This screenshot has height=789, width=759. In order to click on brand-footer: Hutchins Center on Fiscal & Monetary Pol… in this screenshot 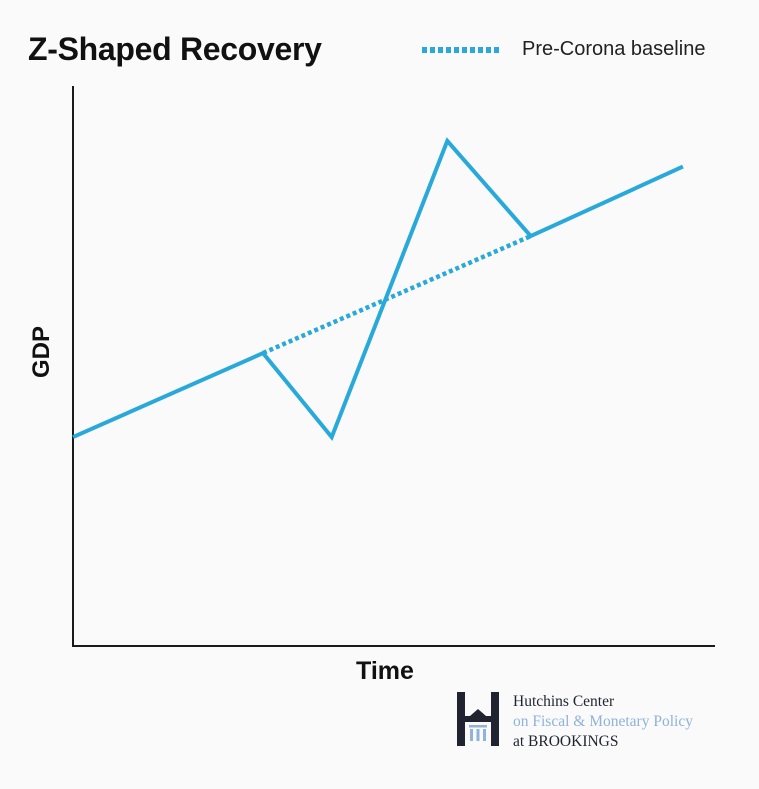, I will do `click(575, 722)`.